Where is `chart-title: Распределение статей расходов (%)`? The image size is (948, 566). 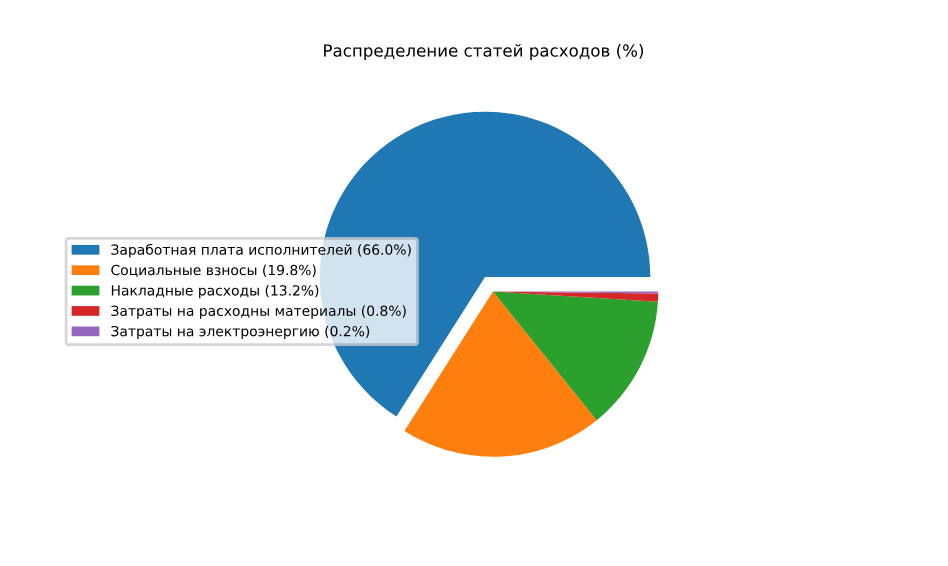 chart-title: Распределение статей расходов (%) is located at coordinates (484, 52).